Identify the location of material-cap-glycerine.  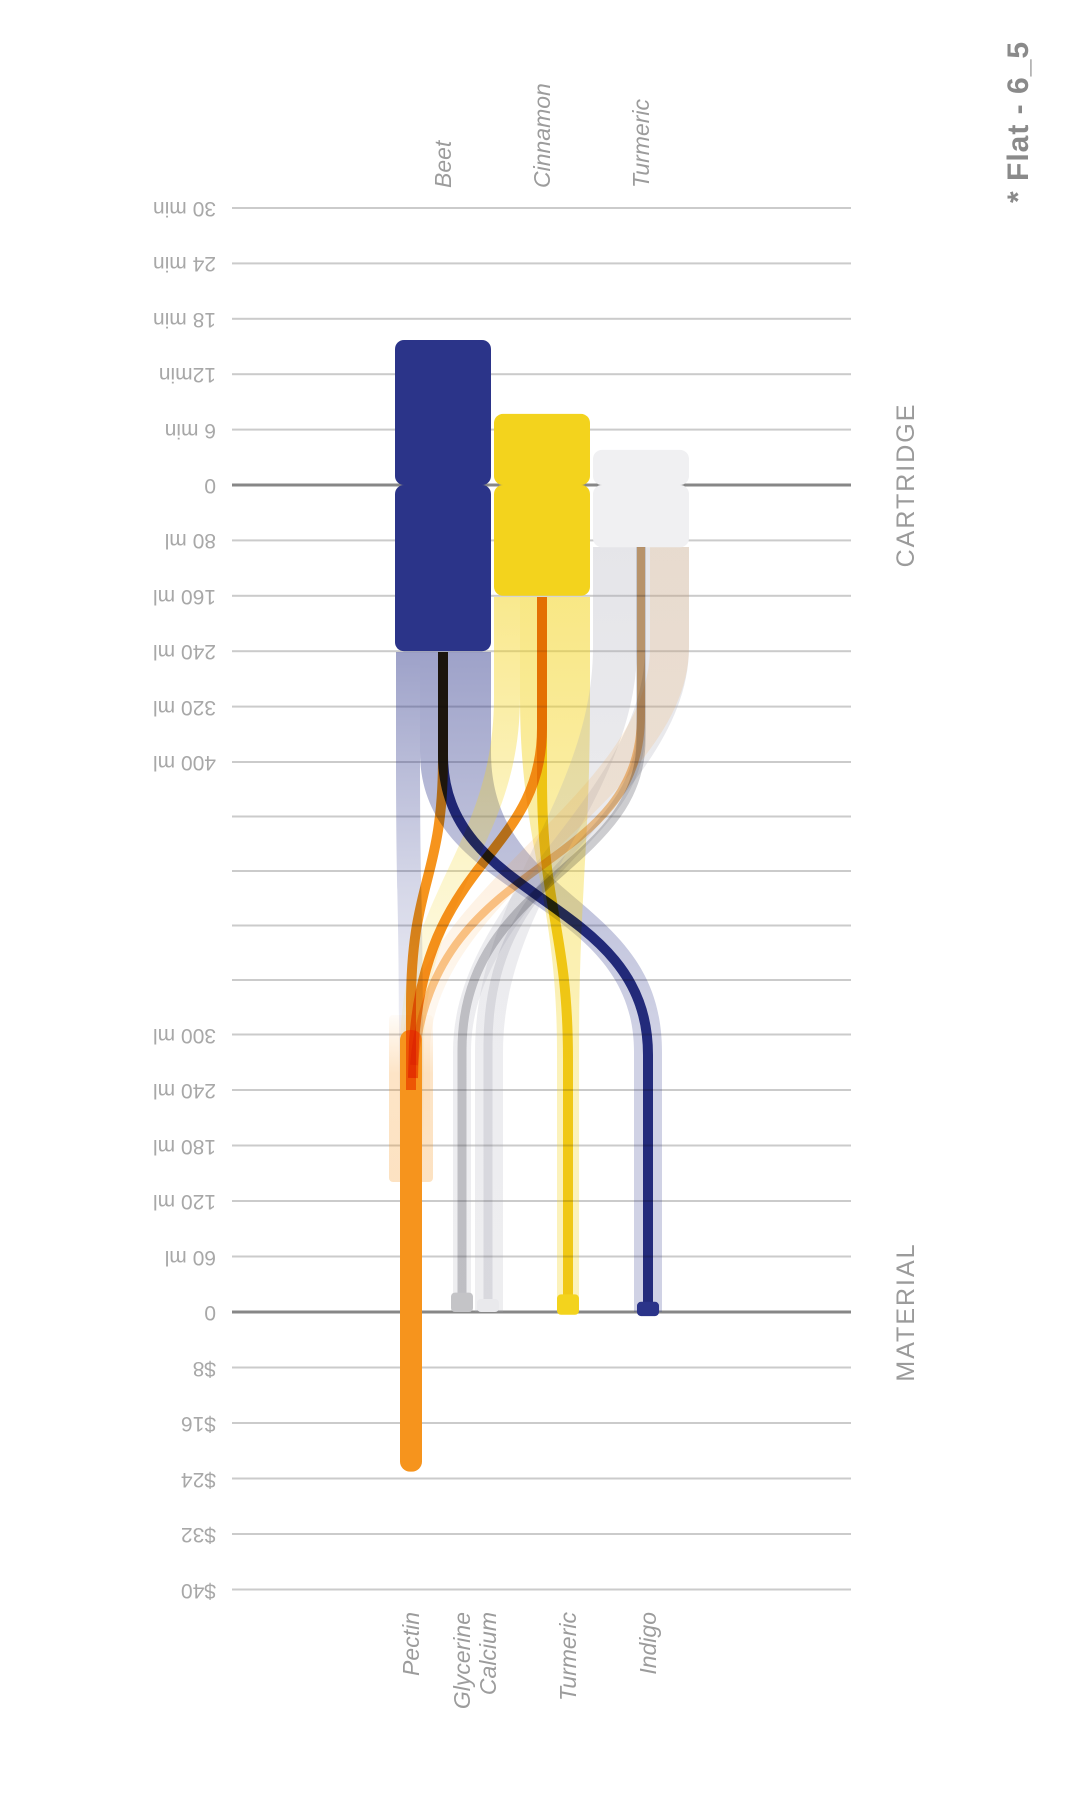
(462, 1302).